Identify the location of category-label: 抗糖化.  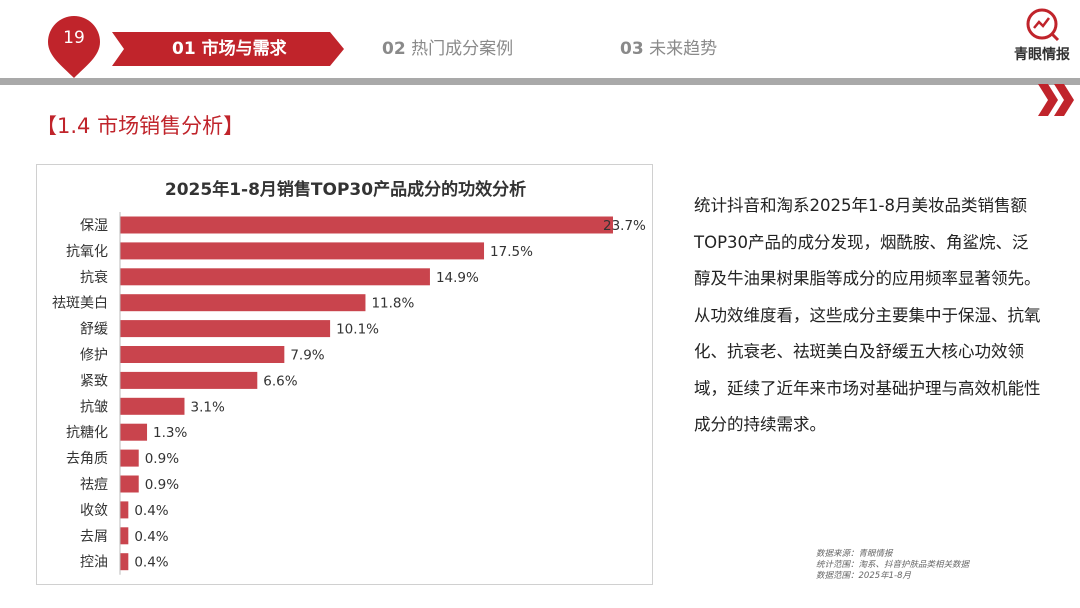
(87, 433).